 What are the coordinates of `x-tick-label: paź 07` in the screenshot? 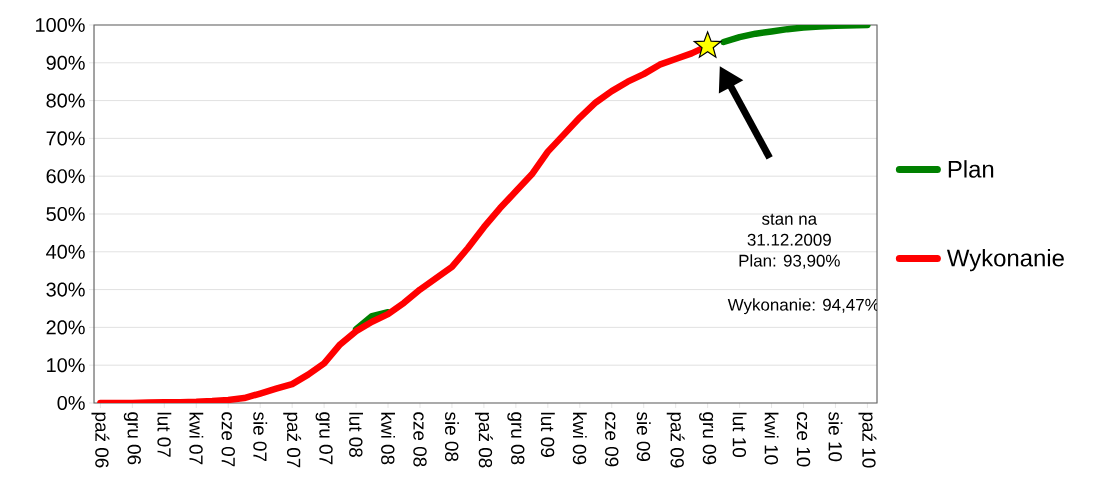 It's located at (292, 440).